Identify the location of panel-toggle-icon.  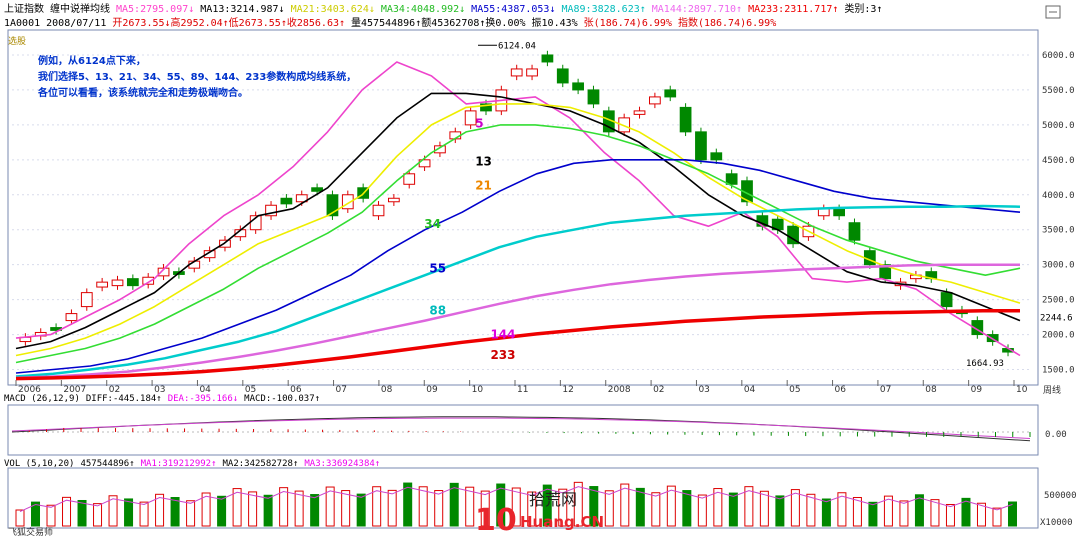
(1053, 12).